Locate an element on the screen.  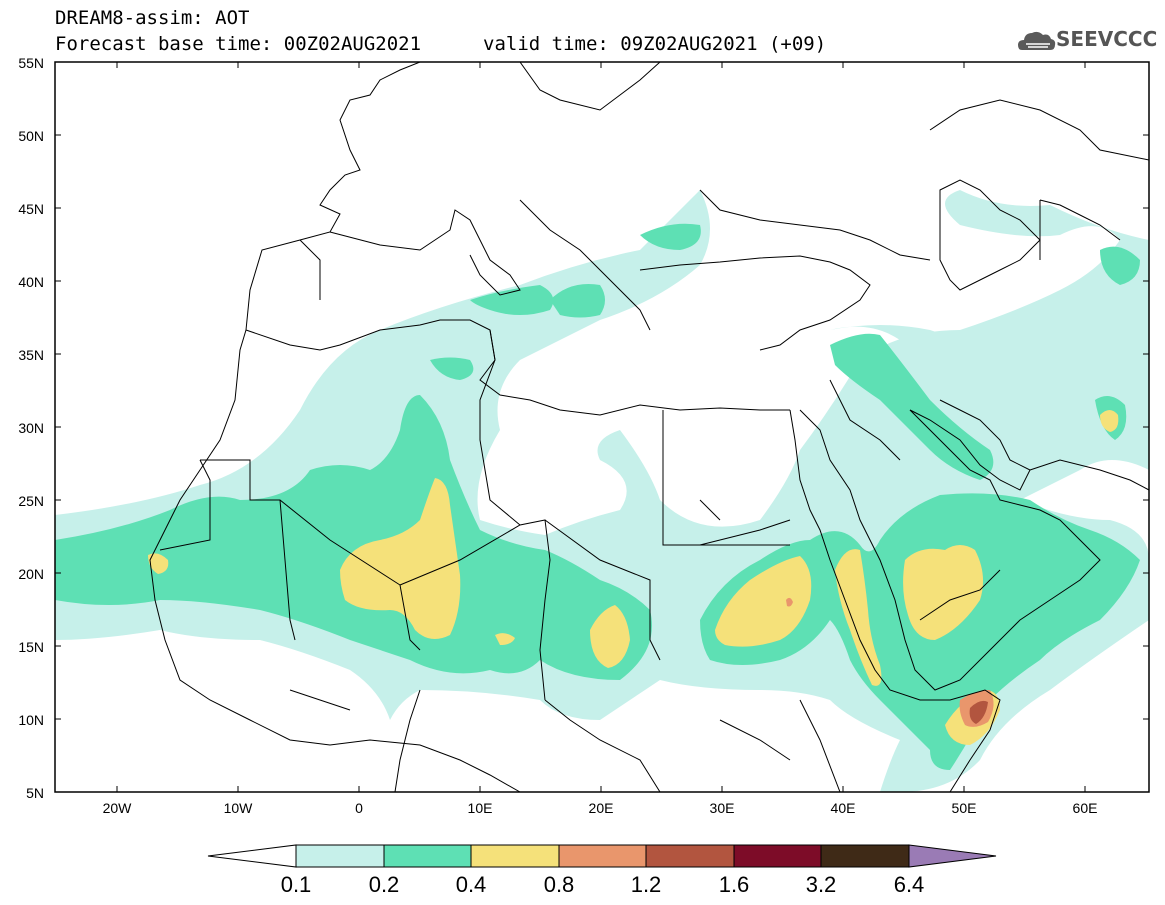
valid-time: valid time: 09Z02AUG2021 (+09) is located at coordinates (655, 44).